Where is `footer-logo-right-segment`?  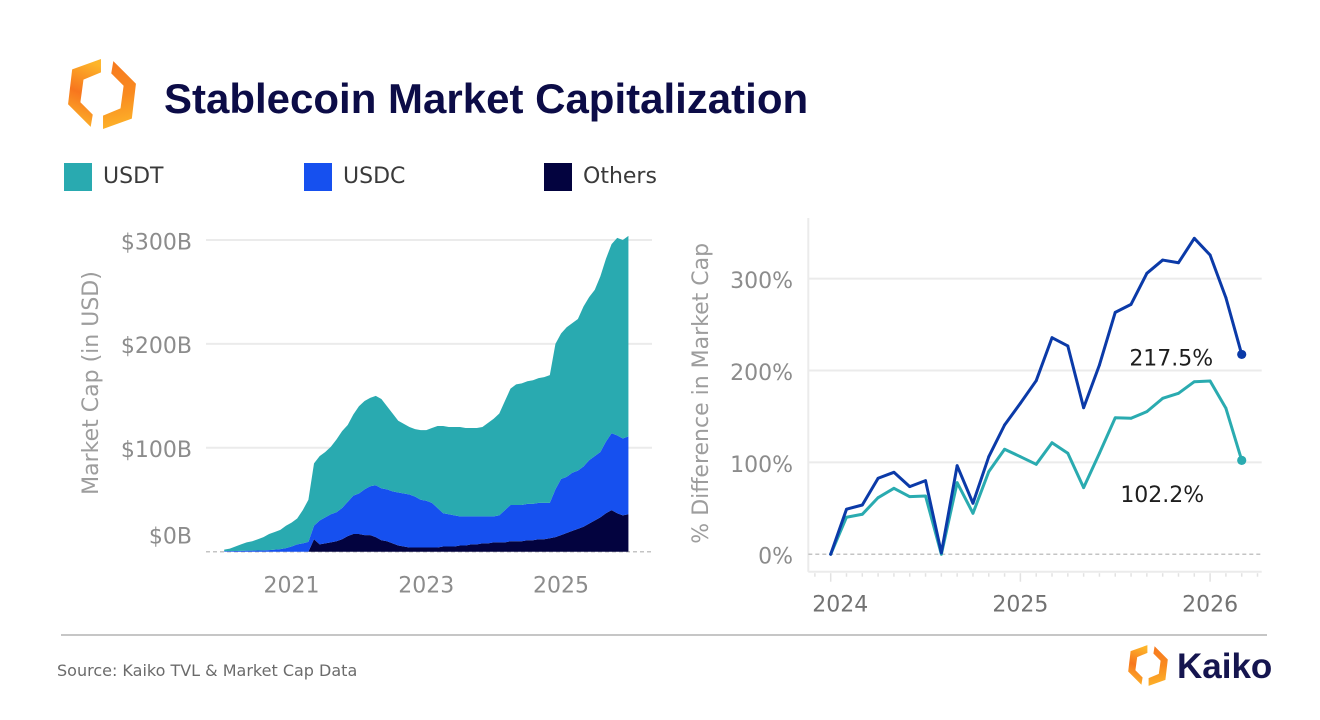
footer-logo-right-segment is located at coordinates (1158, 666).